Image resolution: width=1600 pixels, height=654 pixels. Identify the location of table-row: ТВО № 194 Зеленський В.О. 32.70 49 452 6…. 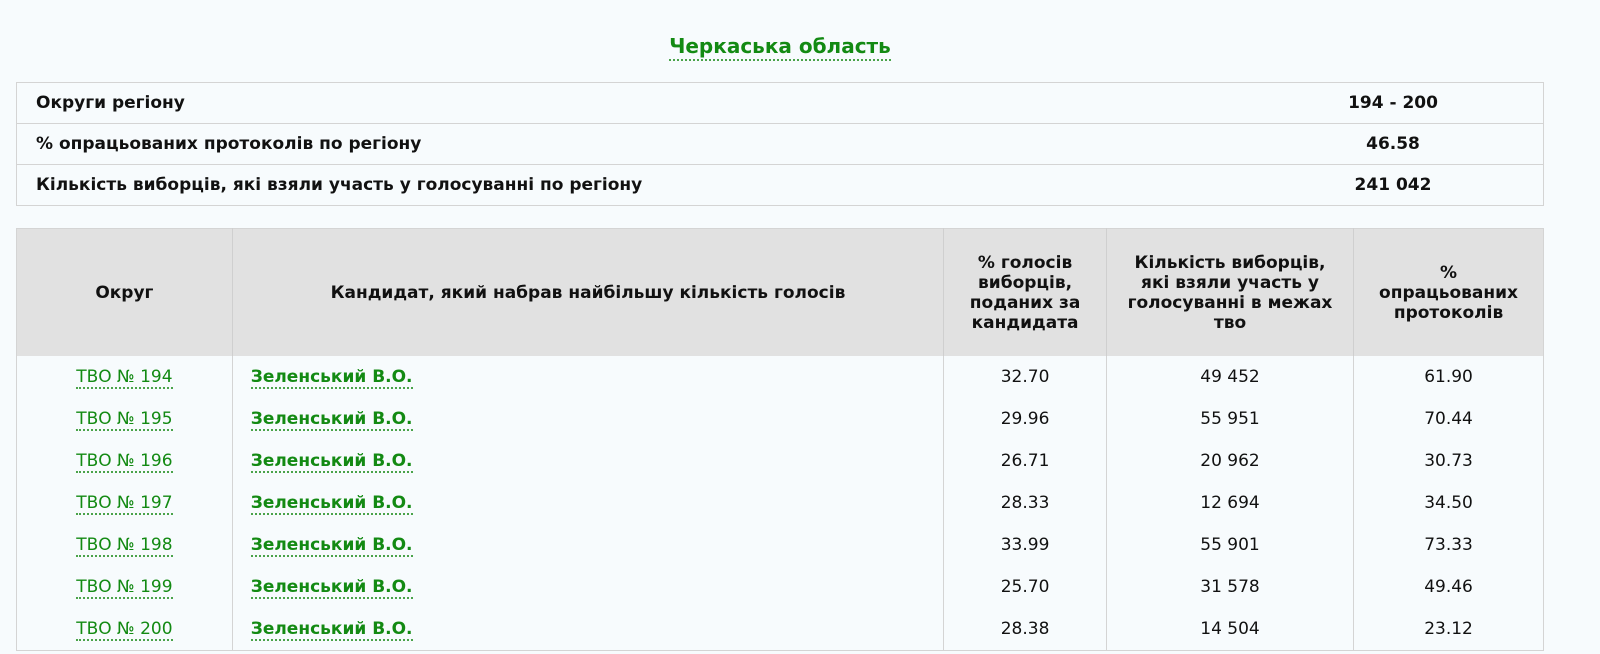
(780, 377).